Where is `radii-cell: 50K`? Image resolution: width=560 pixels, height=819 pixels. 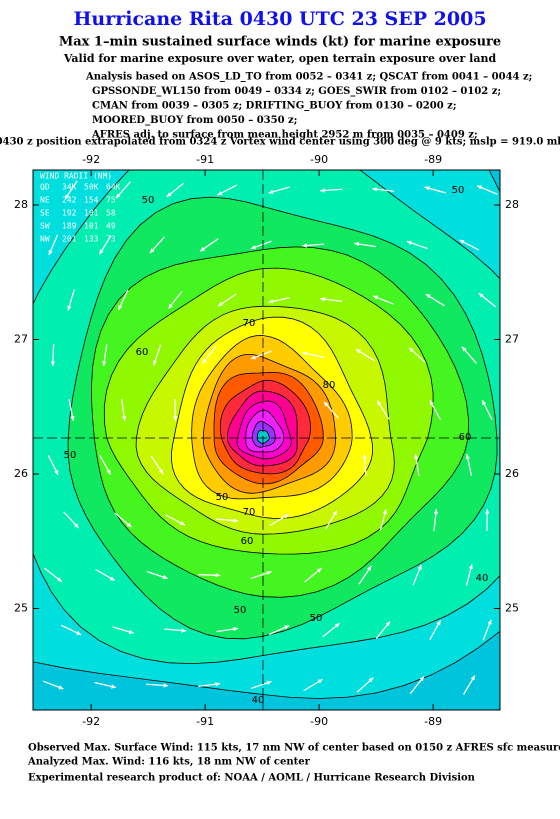
radii-cell: 50K is located at coordinates (91, 187).